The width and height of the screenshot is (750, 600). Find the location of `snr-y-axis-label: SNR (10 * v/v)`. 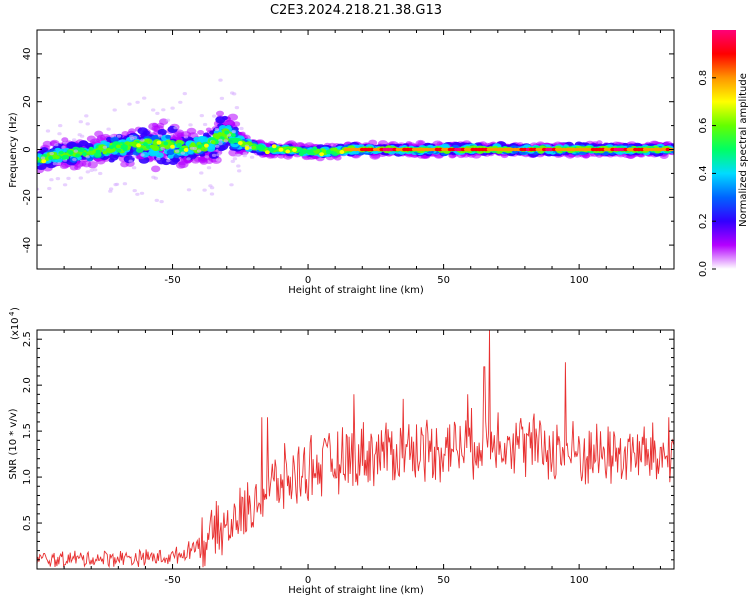

snr-y-axis-label: SNR (10 * v/v) is located at coordinates (13, 443).